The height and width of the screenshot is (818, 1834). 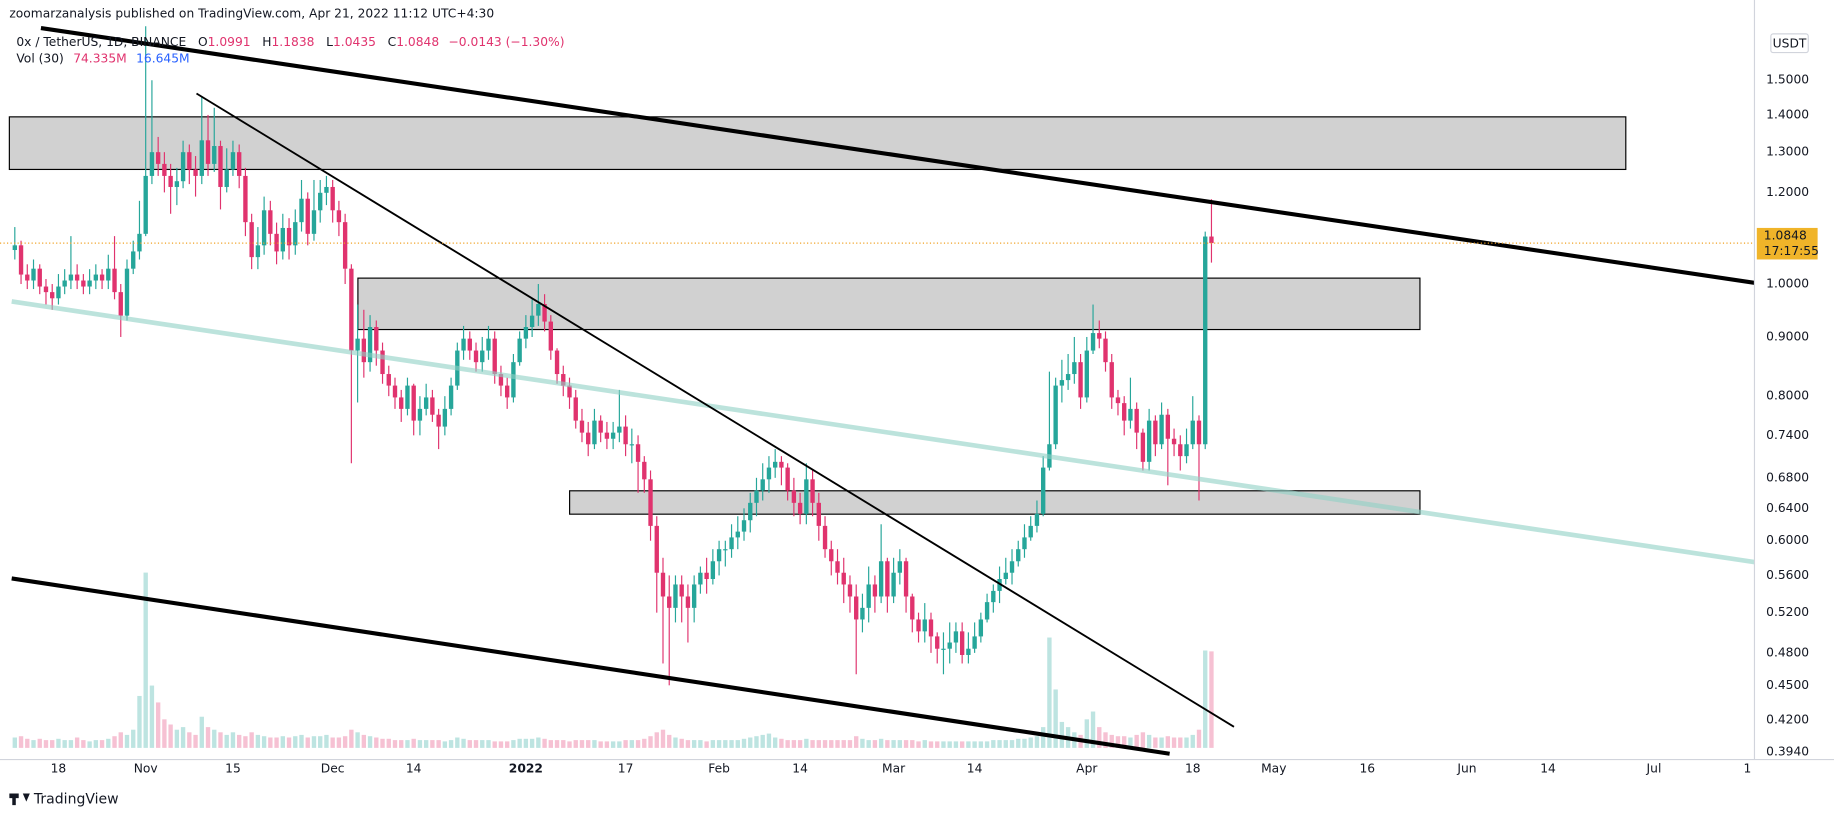 I want to click on brand: TradingView, so click(x=76, y=799).